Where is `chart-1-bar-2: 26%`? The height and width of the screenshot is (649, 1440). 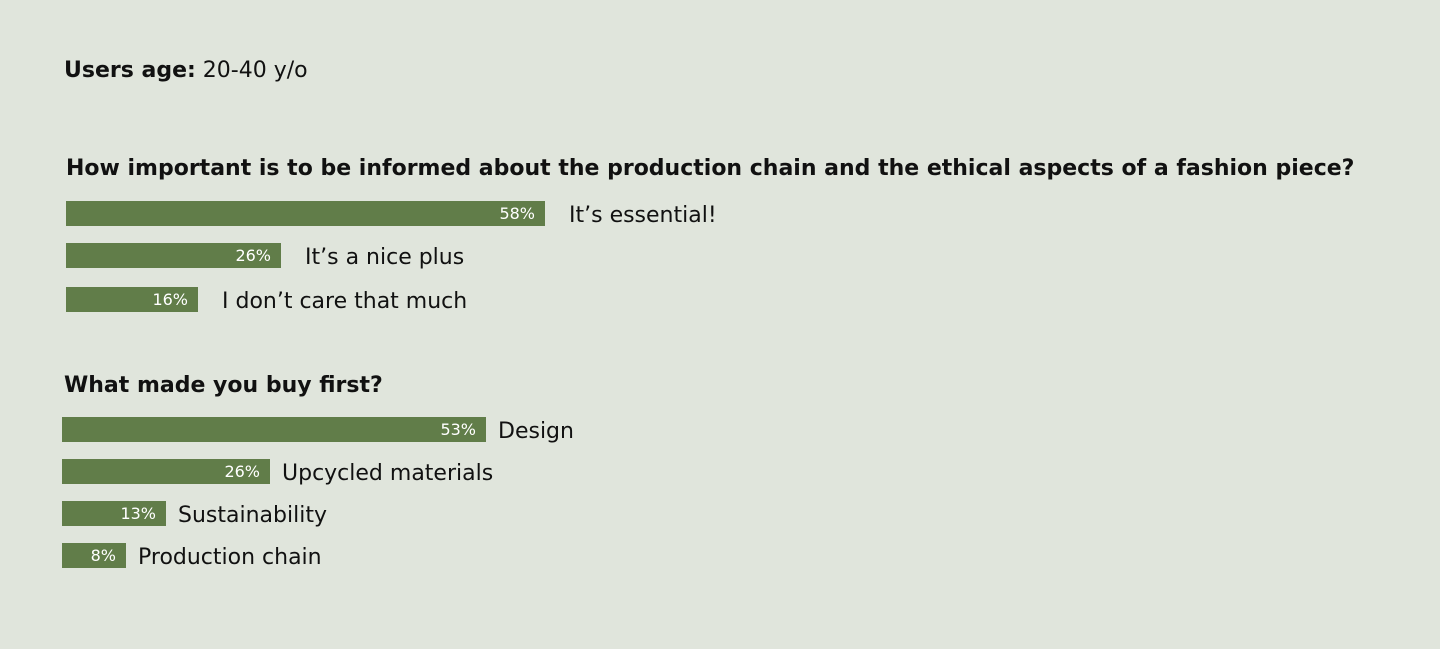
chart-1-bar-2: 26% is located at coordinates (173, 255).